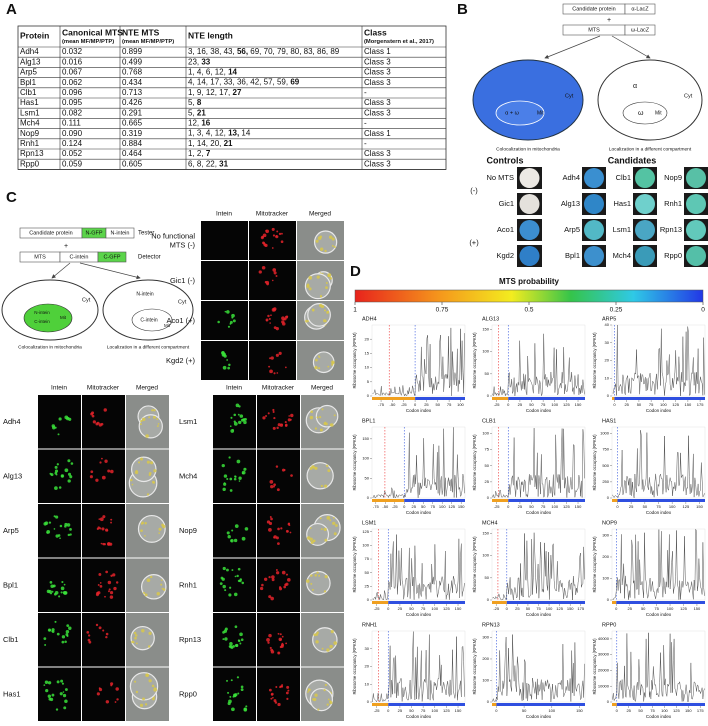  What do you see at coordinates (146, 234) in the screenshot?
I see `label: Tester` at bounding box center [146, 234].